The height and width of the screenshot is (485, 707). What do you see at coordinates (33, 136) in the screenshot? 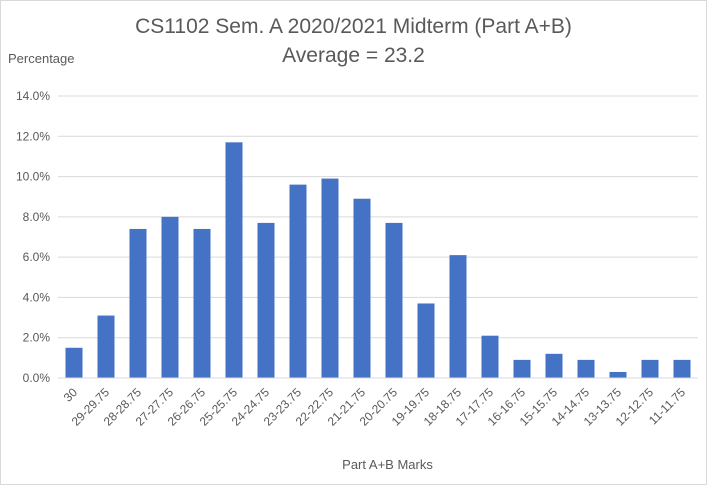
I see `y-tick-label: 12.0%` at bounding box center [33, 136].